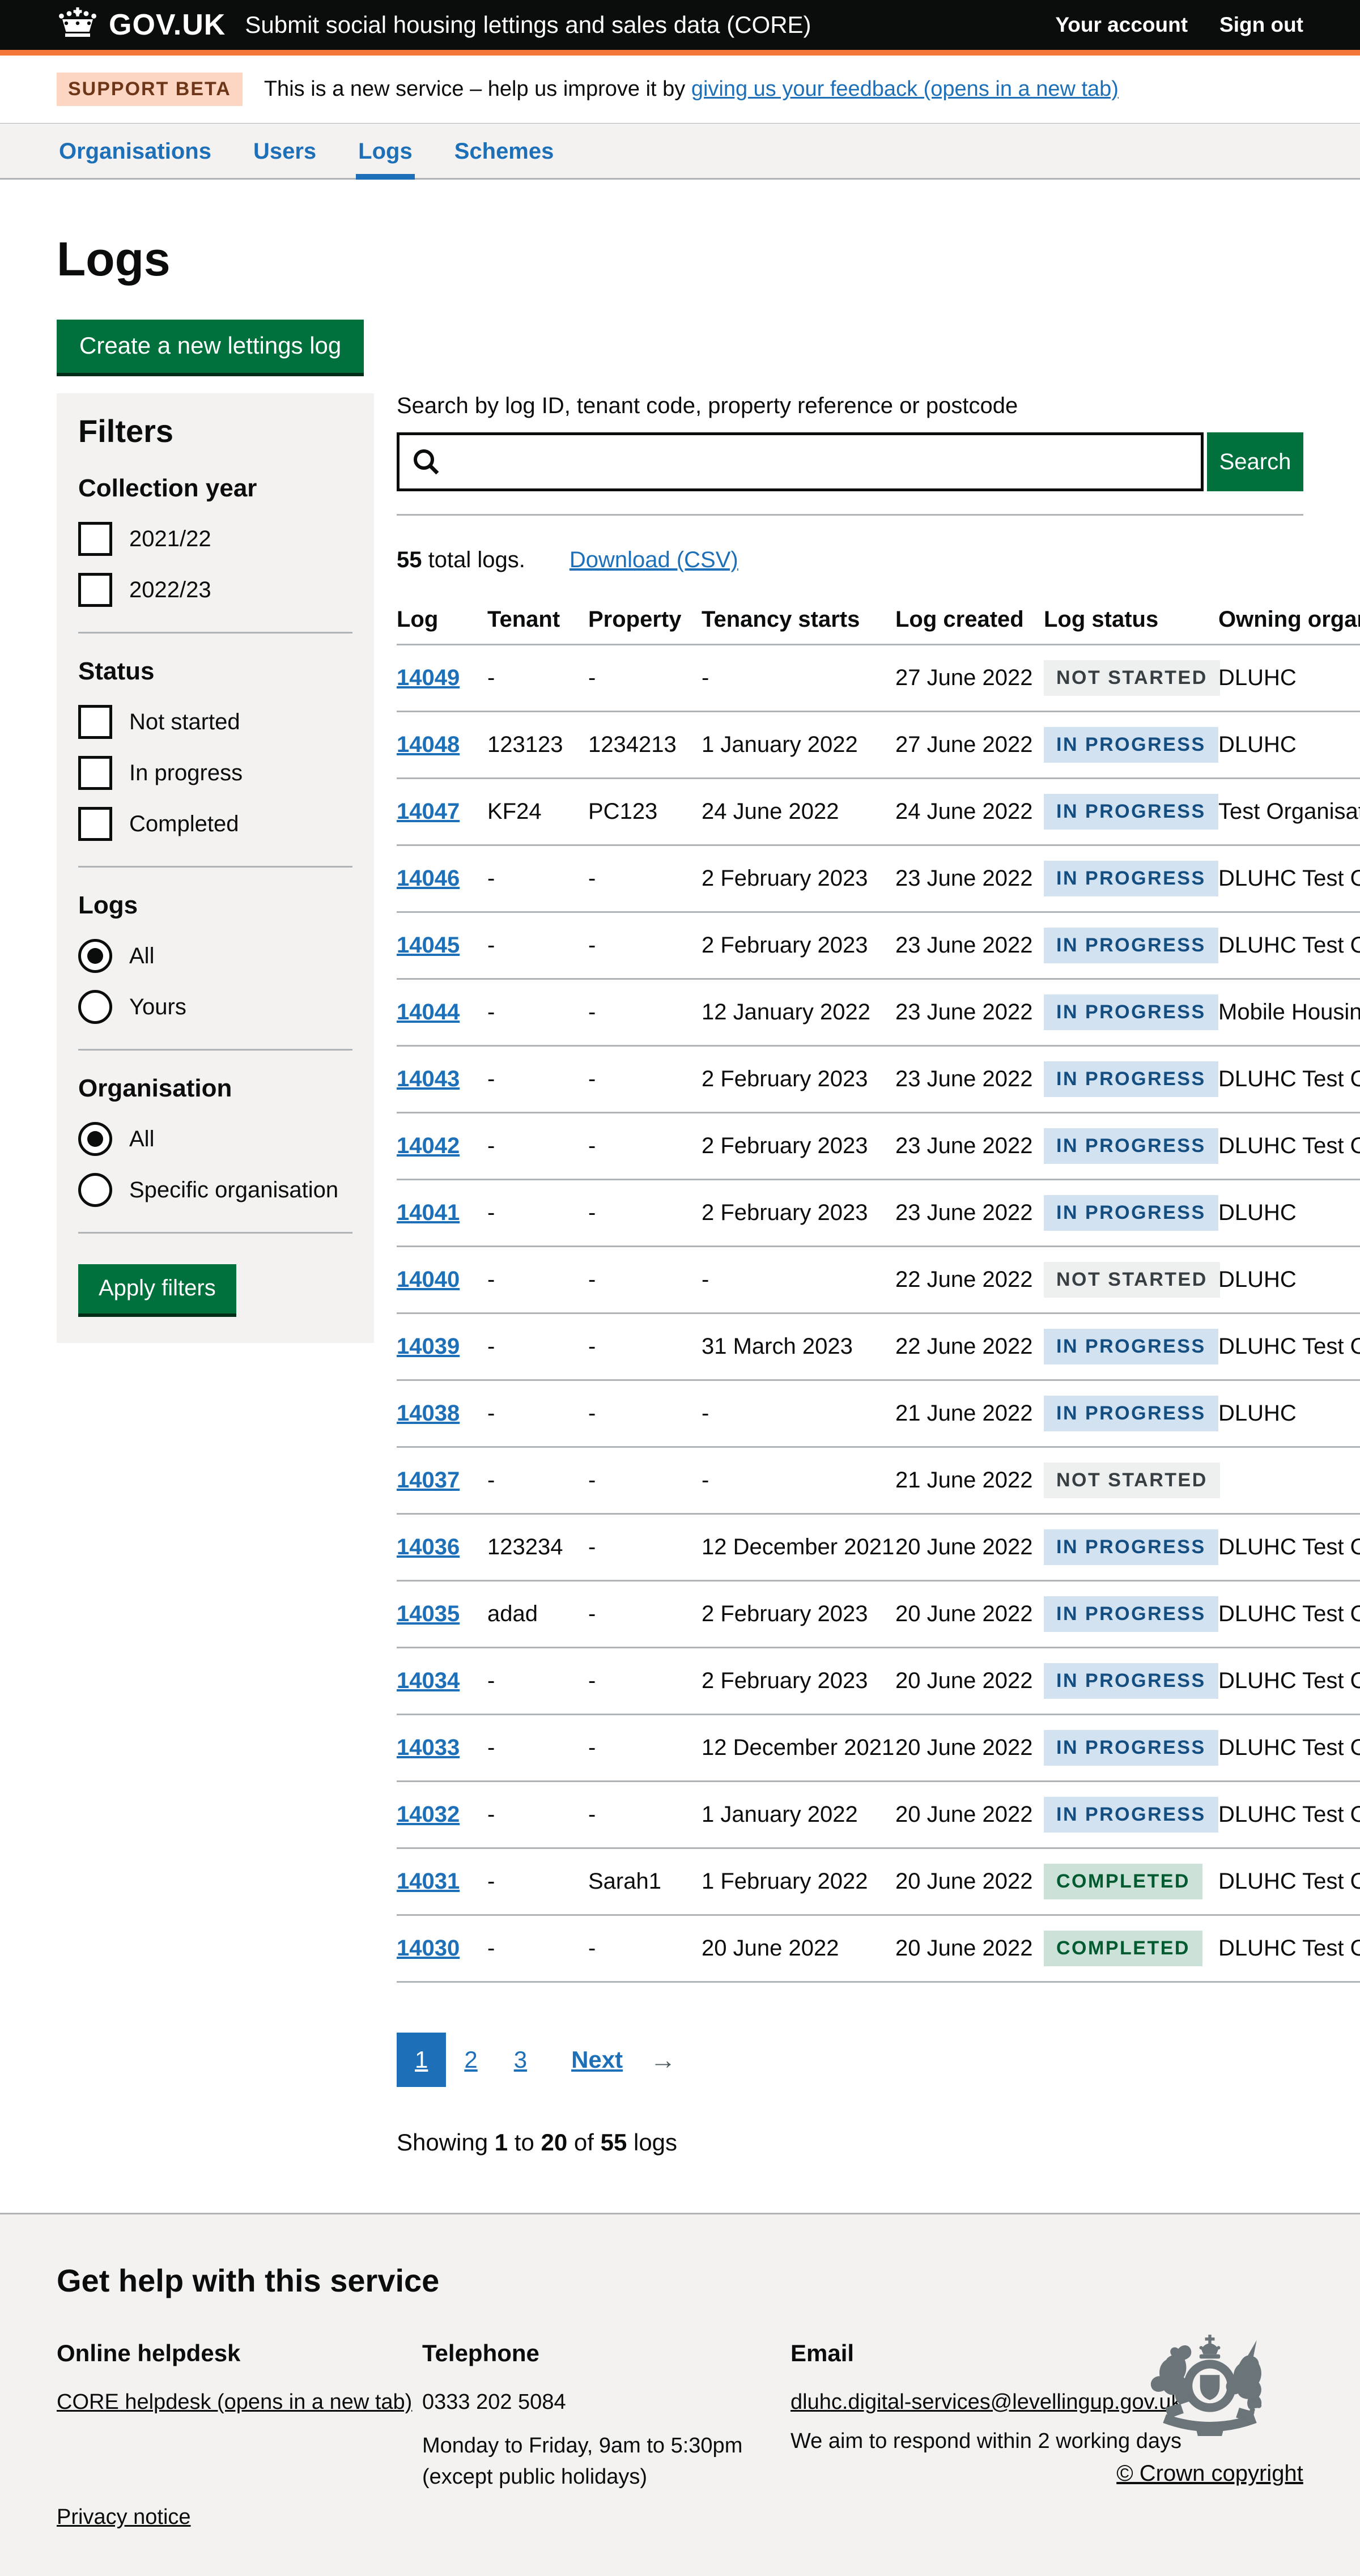  Describe the element at coordinates (186, 772) in the screenshot. I see `filter-option-label: In progress` at that location.